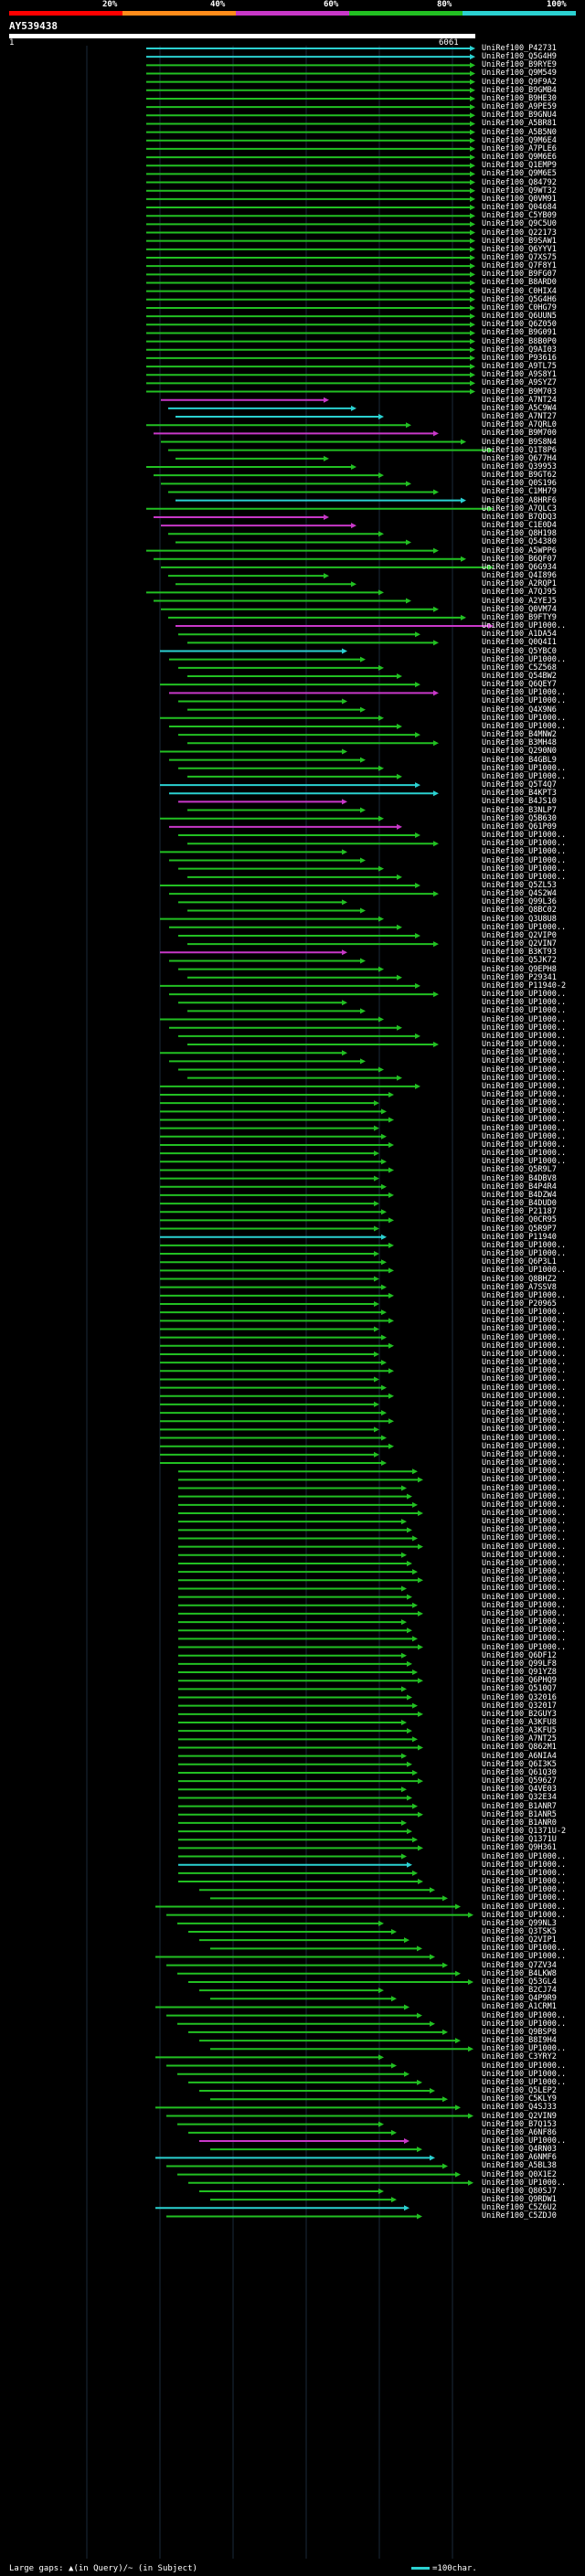 This screenshot has width=585, height=2576. I want to click on hit-link: UniRef100_B4P4R4, so click(519, 1187).